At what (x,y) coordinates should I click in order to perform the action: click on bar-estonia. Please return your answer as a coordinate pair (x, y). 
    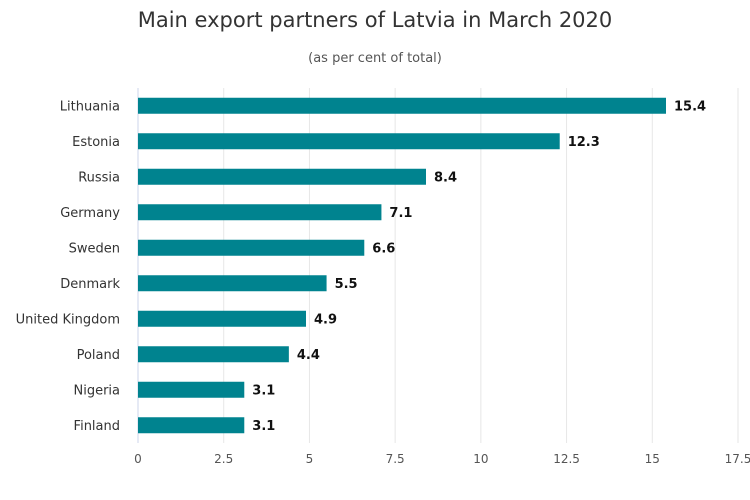
    Looking at the image, I should click on (349, 141).